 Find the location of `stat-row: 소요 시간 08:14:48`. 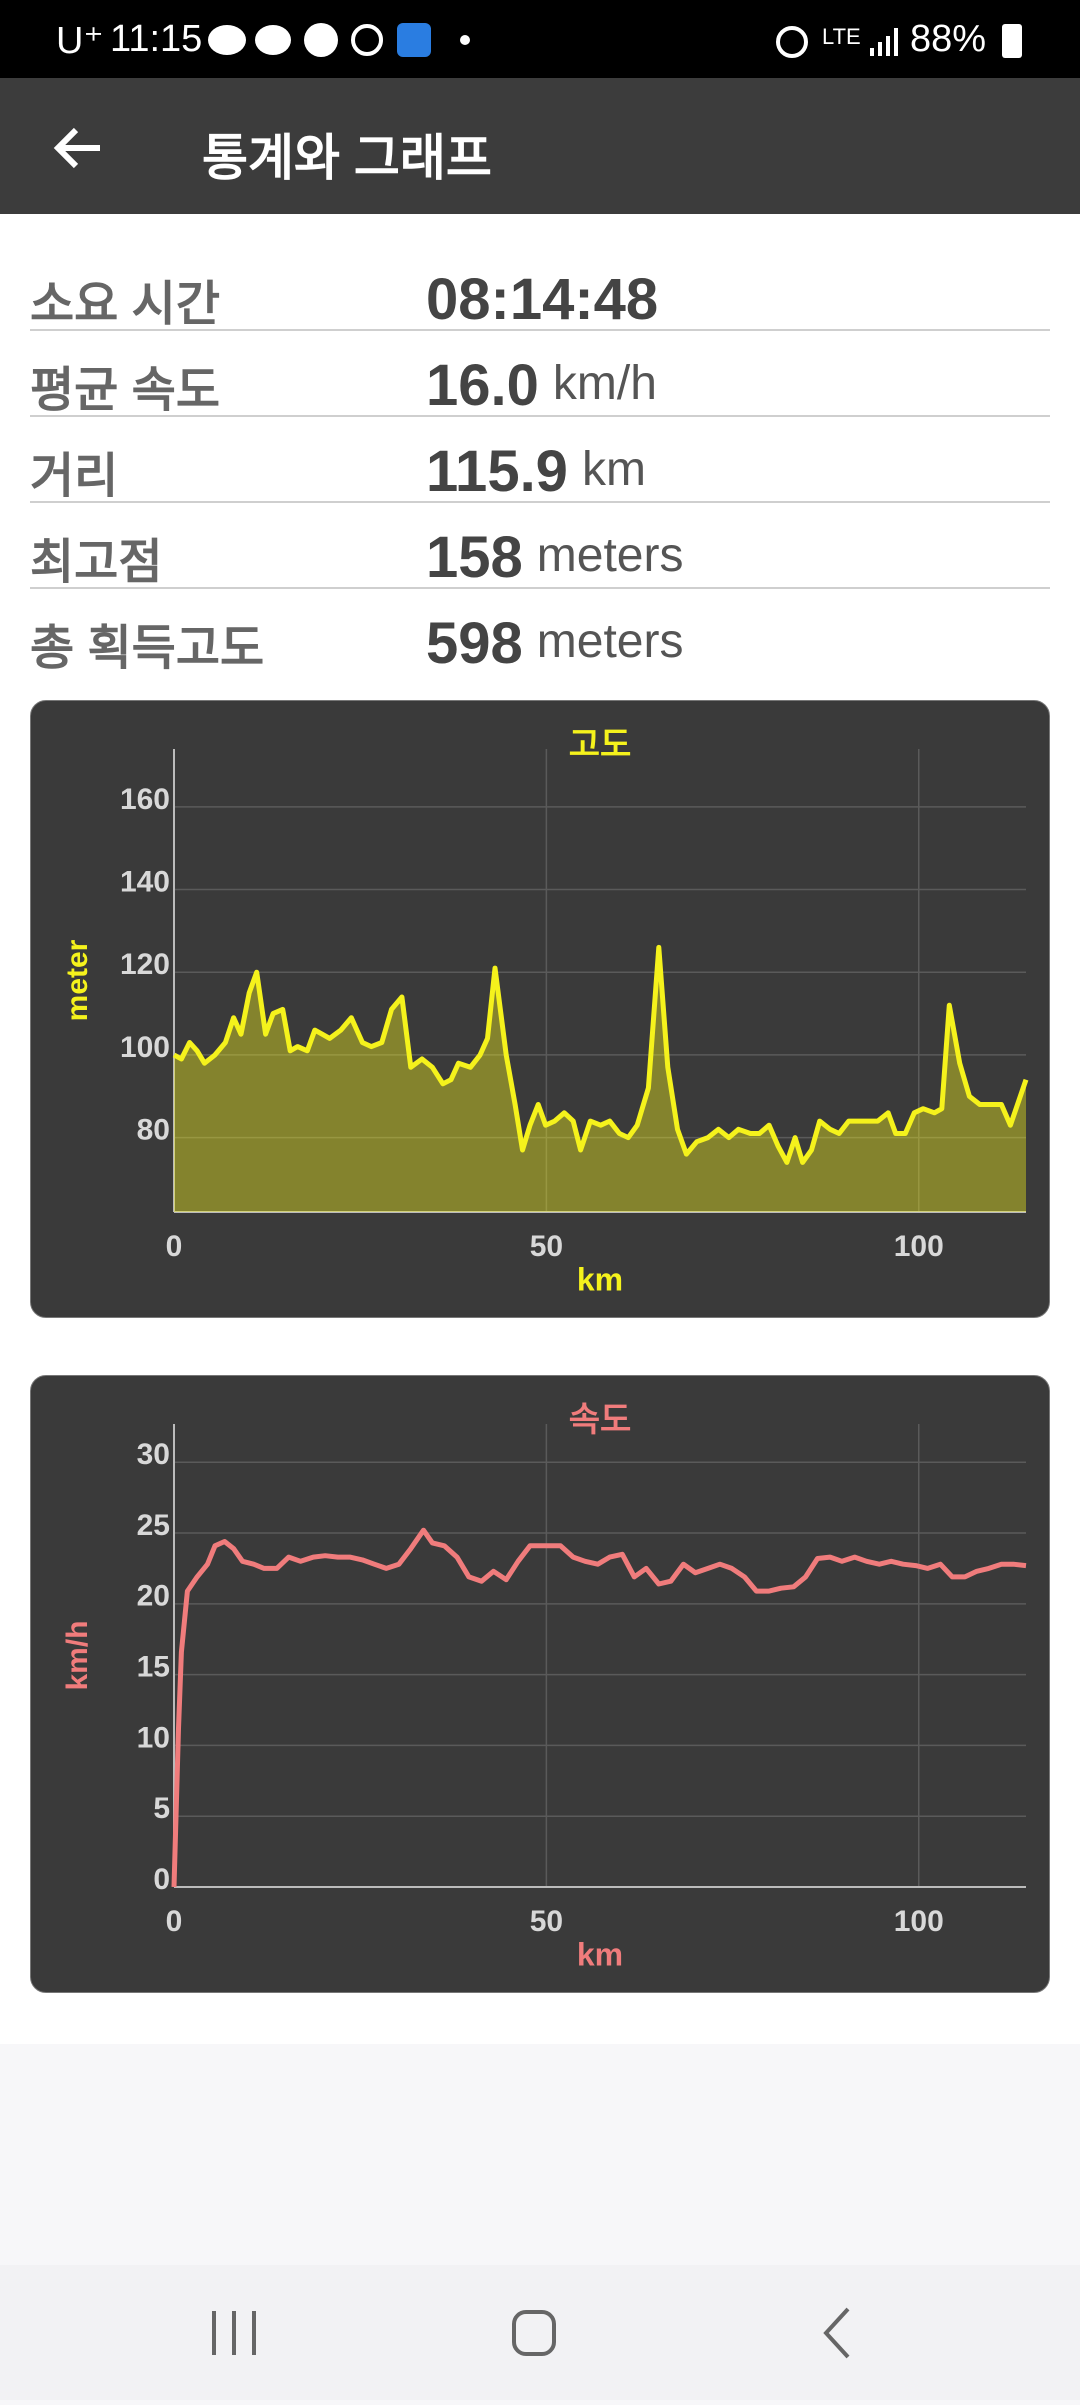

stat-row: 소요 시간 08:14:48 is located at coordinates (540, 289).